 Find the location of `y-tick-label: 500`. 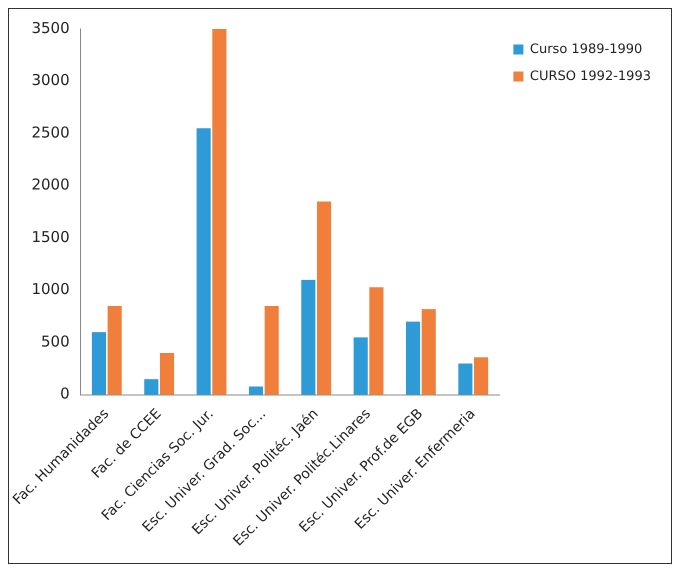

y-tick-label: 500 is located at coordinates (55, 341).